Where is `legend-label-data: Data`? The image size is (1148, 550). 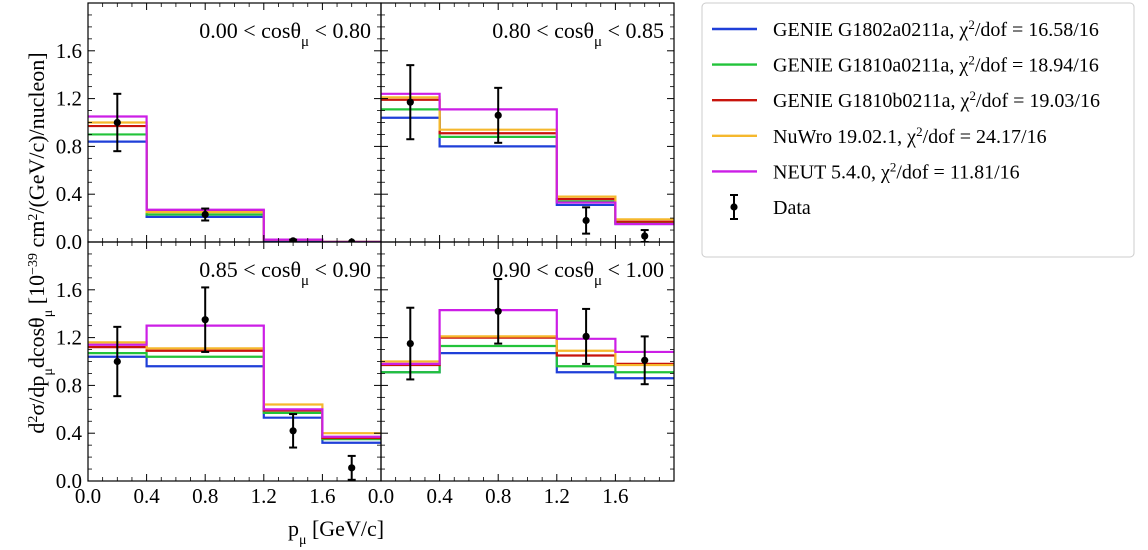 legend-label-data: Data is located at coordinates (792, 208).